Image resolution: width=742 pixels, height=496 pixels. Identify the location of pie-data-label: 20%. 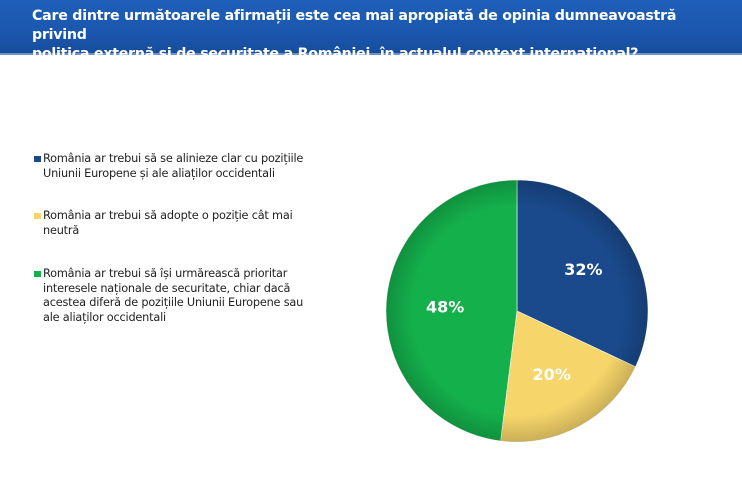
(552, 374).